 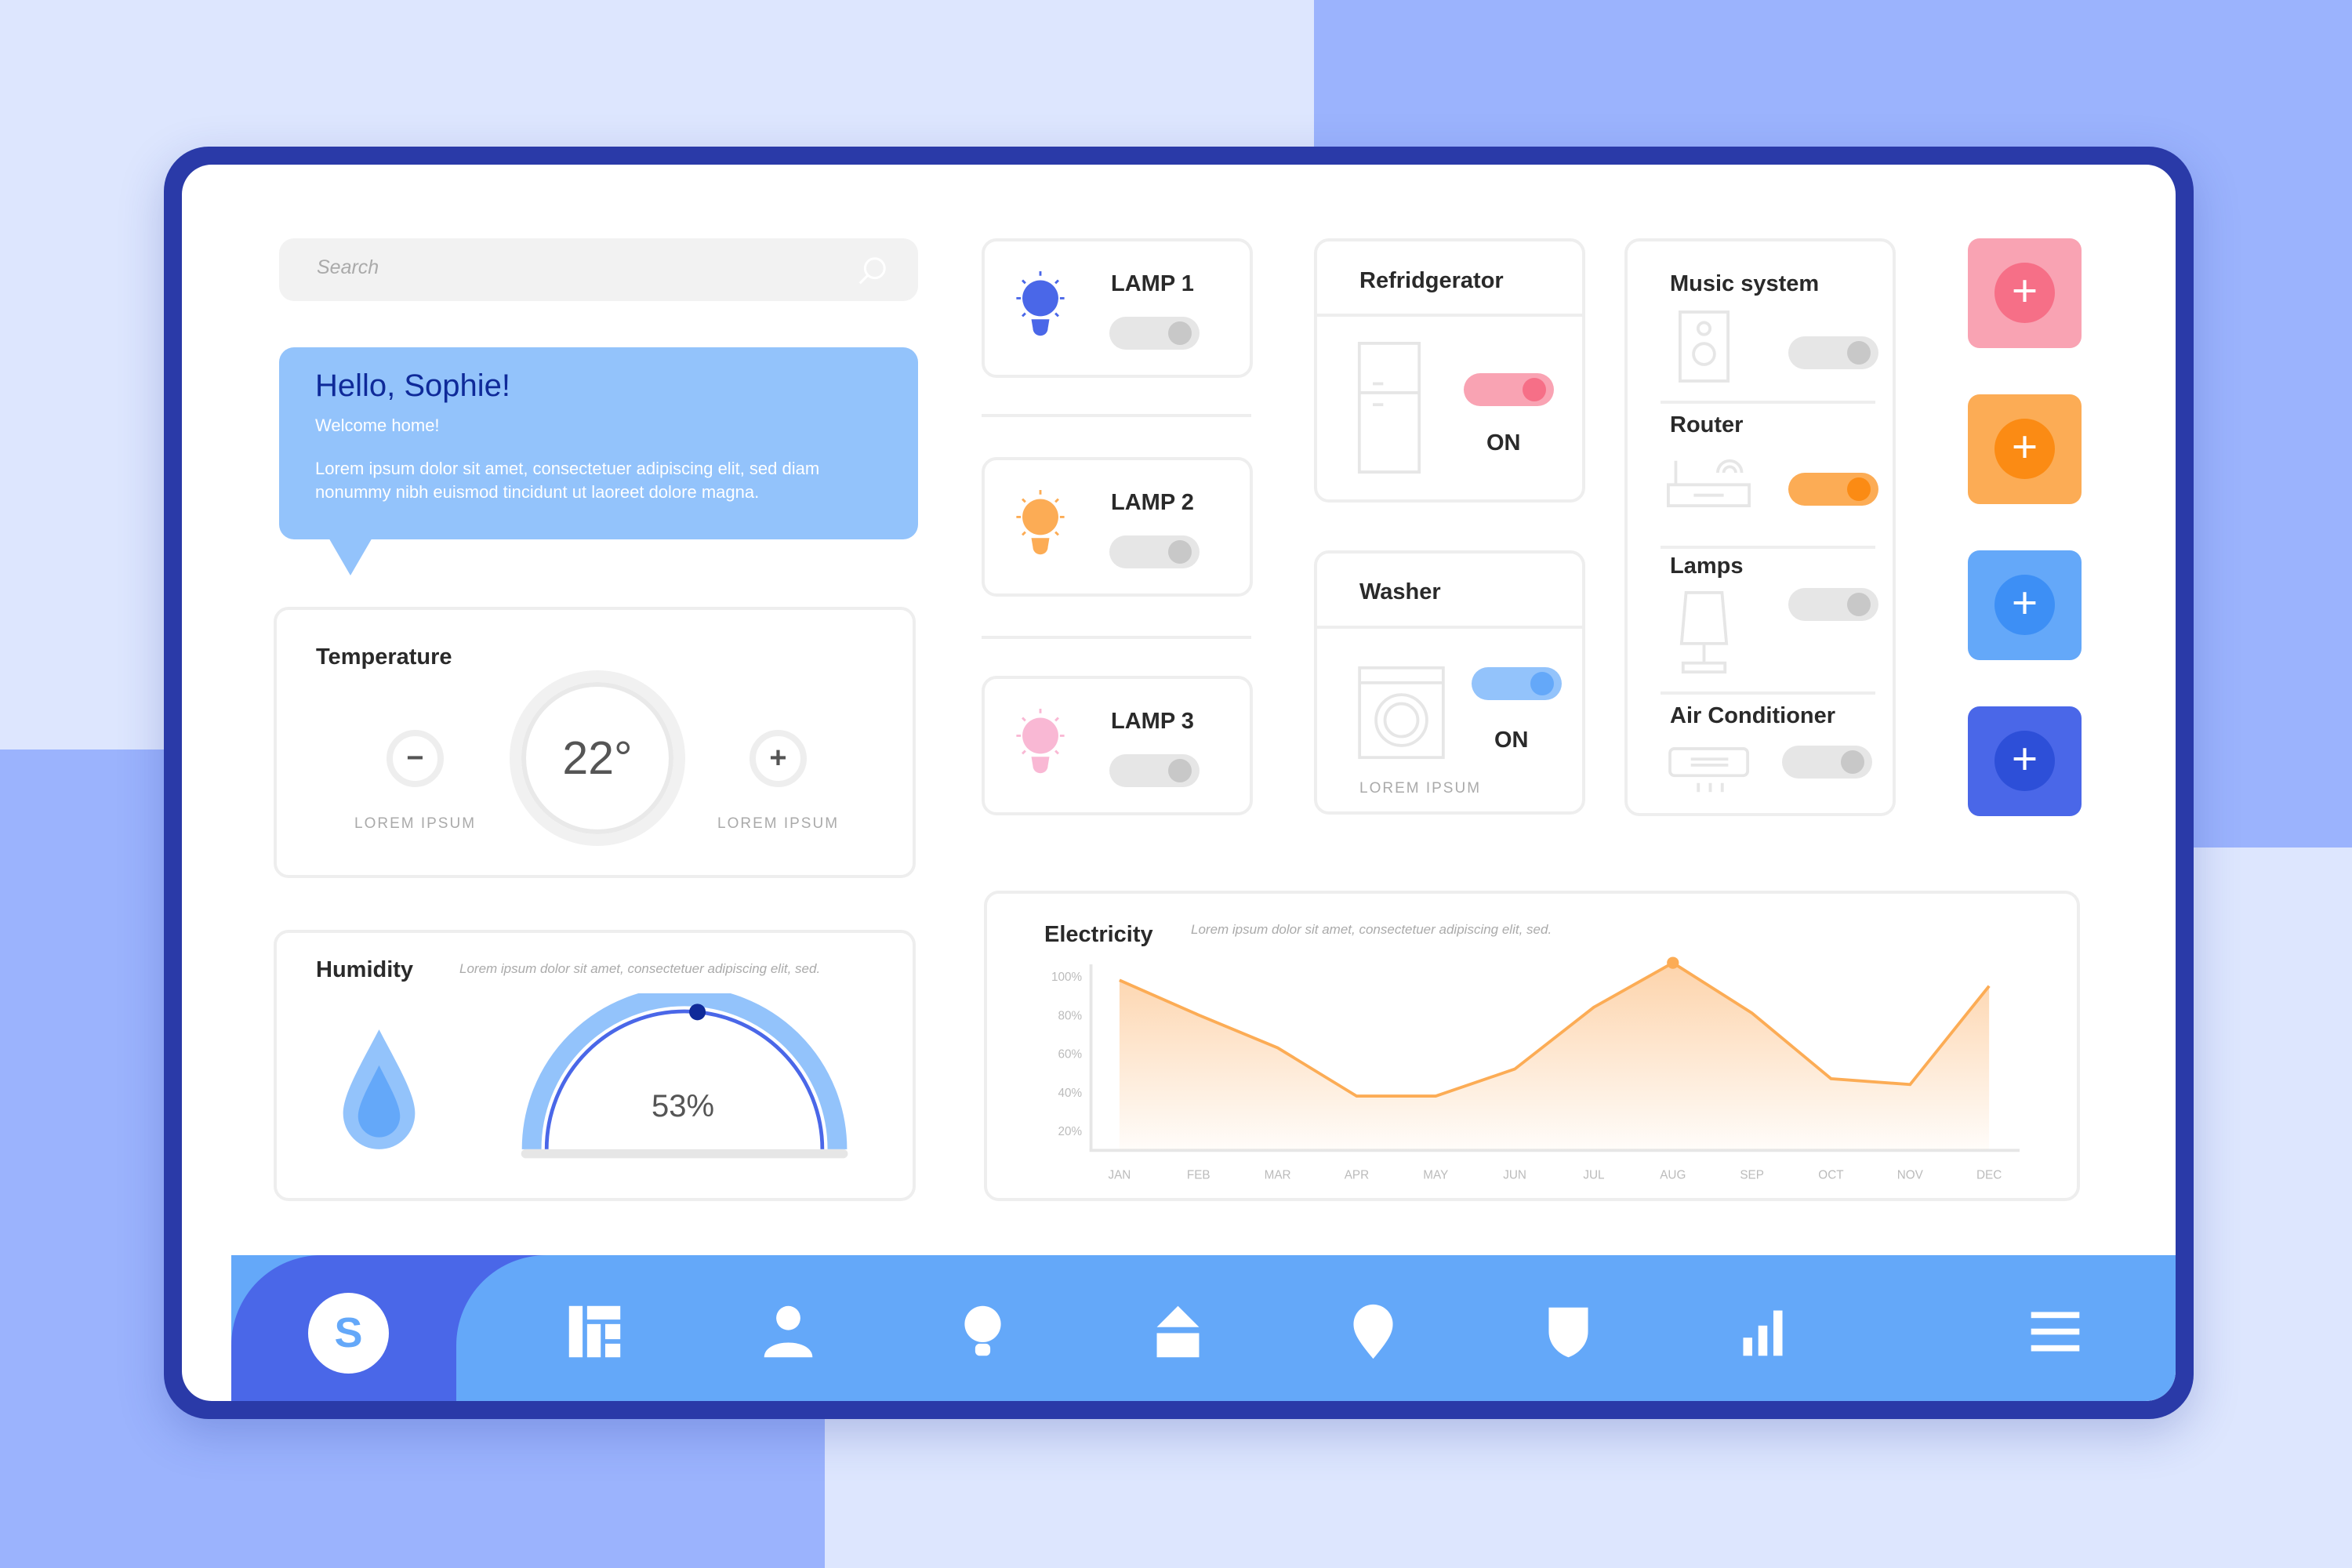 I want to click on refrigerator-card: Refridgerator ON, so click(x=1449, y=370).